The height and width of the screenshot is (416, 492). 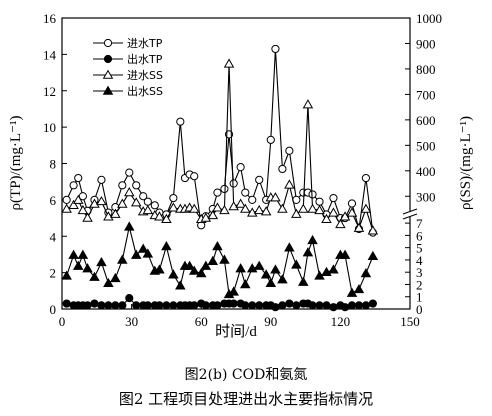 What do you see at coordinates (49, 127) in the screenshot?
I see `left-y-tick-label: 10` at bounding box center [49, 127].